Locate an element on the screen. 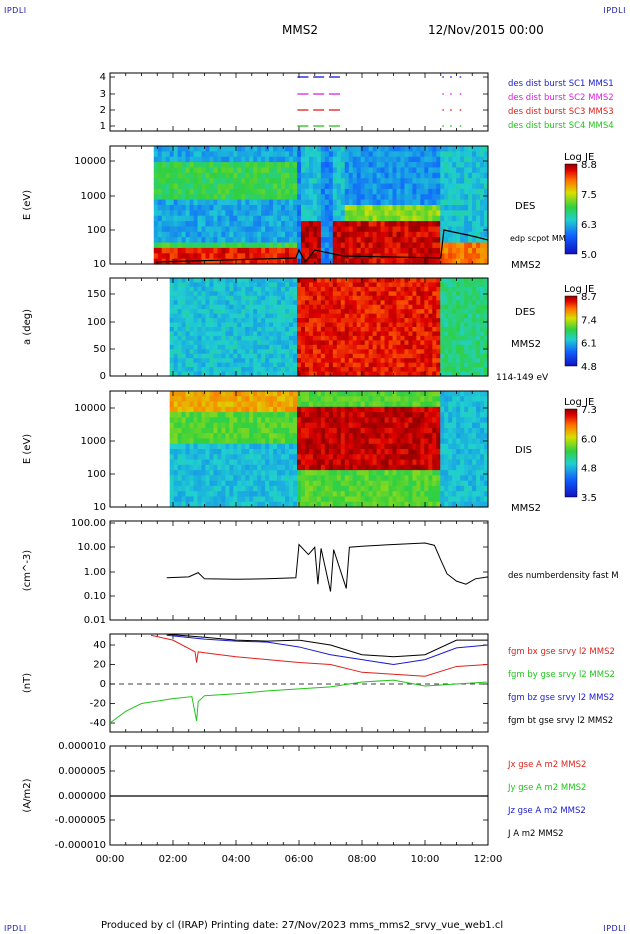  des-pitch-tick-label: 50 is located at coordinates (99, 349).